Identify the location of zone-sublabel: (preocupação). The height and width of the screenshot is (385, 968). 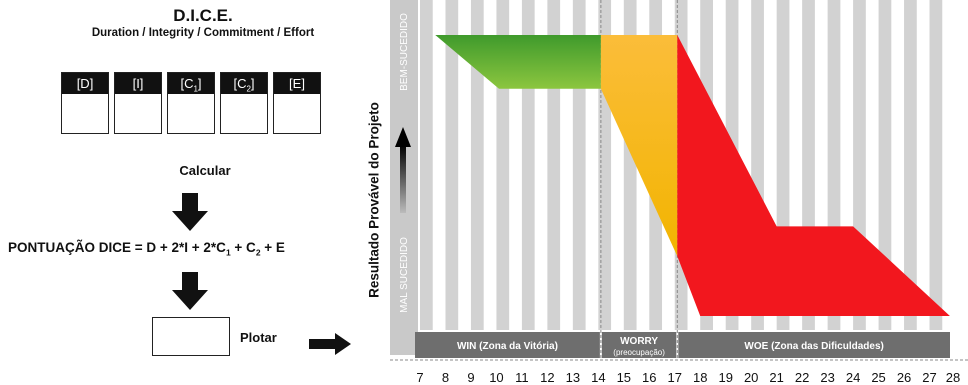
(639, 352).